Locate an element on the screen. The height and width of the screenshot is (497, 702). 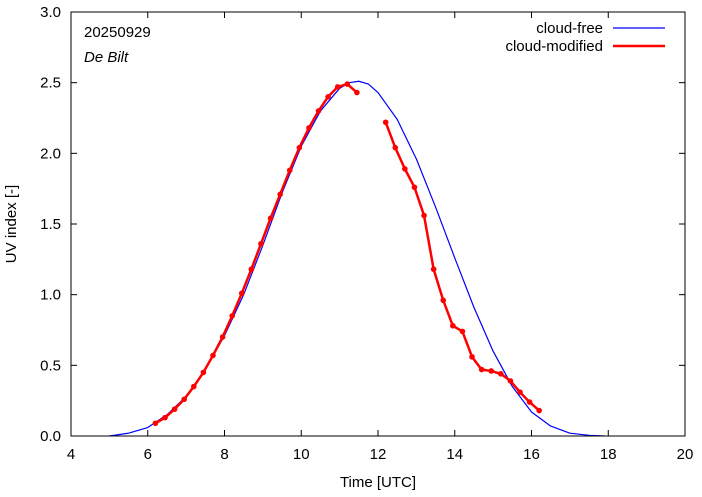
legend-label-cloud-free: cloud-free is located at coordinates (569, 28).